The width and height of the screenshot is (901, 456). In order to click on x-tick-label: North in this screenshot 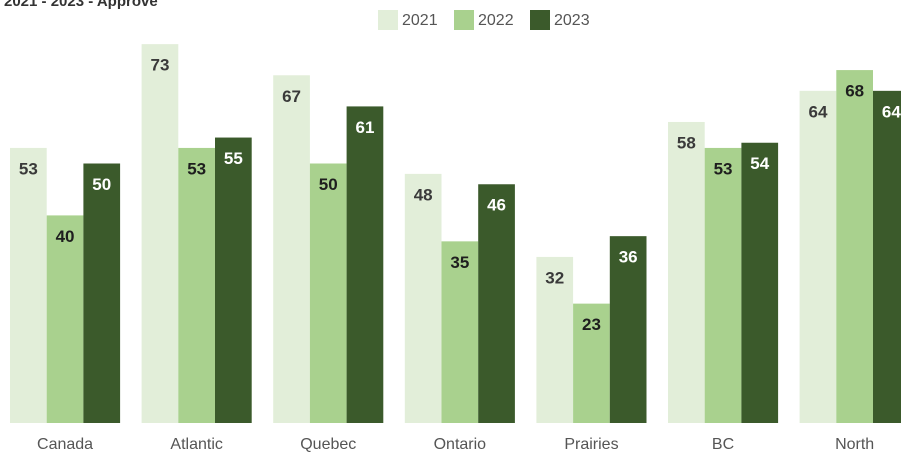, I will do `click(854, 444)`.